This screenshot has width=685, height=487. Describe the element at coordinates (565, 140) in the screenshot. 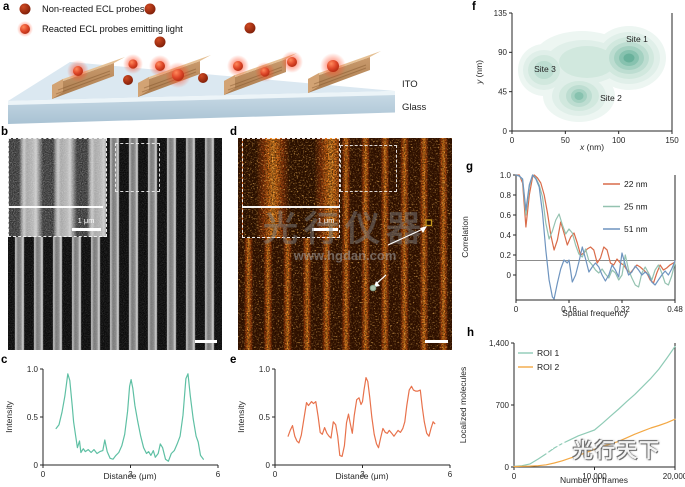

I see `x-tick-label: 50` at that location.